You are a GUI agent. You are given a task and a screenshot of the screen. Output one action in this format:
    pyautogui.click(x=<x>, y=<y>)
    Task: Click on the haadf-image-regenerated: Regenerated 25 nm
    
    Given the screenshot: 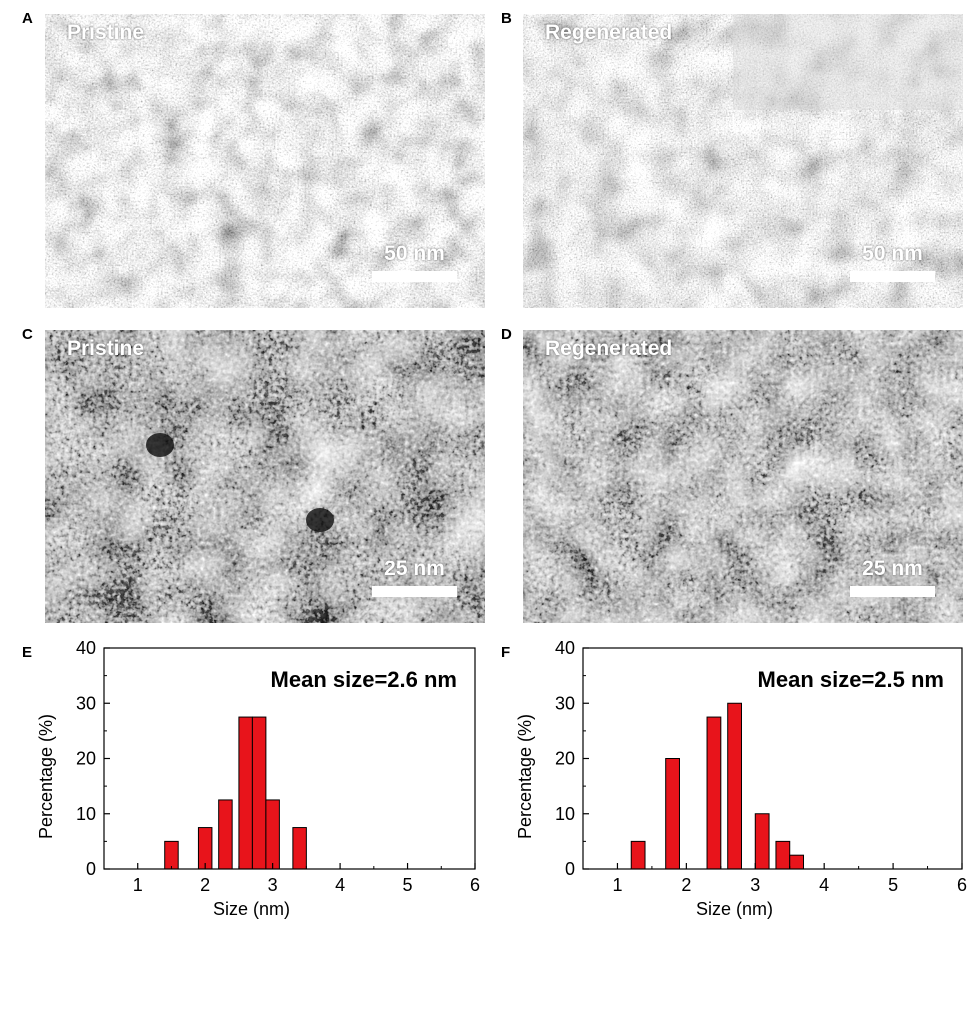 What is the action you would take?
    pyautogui.click(x=743, y=476)
    